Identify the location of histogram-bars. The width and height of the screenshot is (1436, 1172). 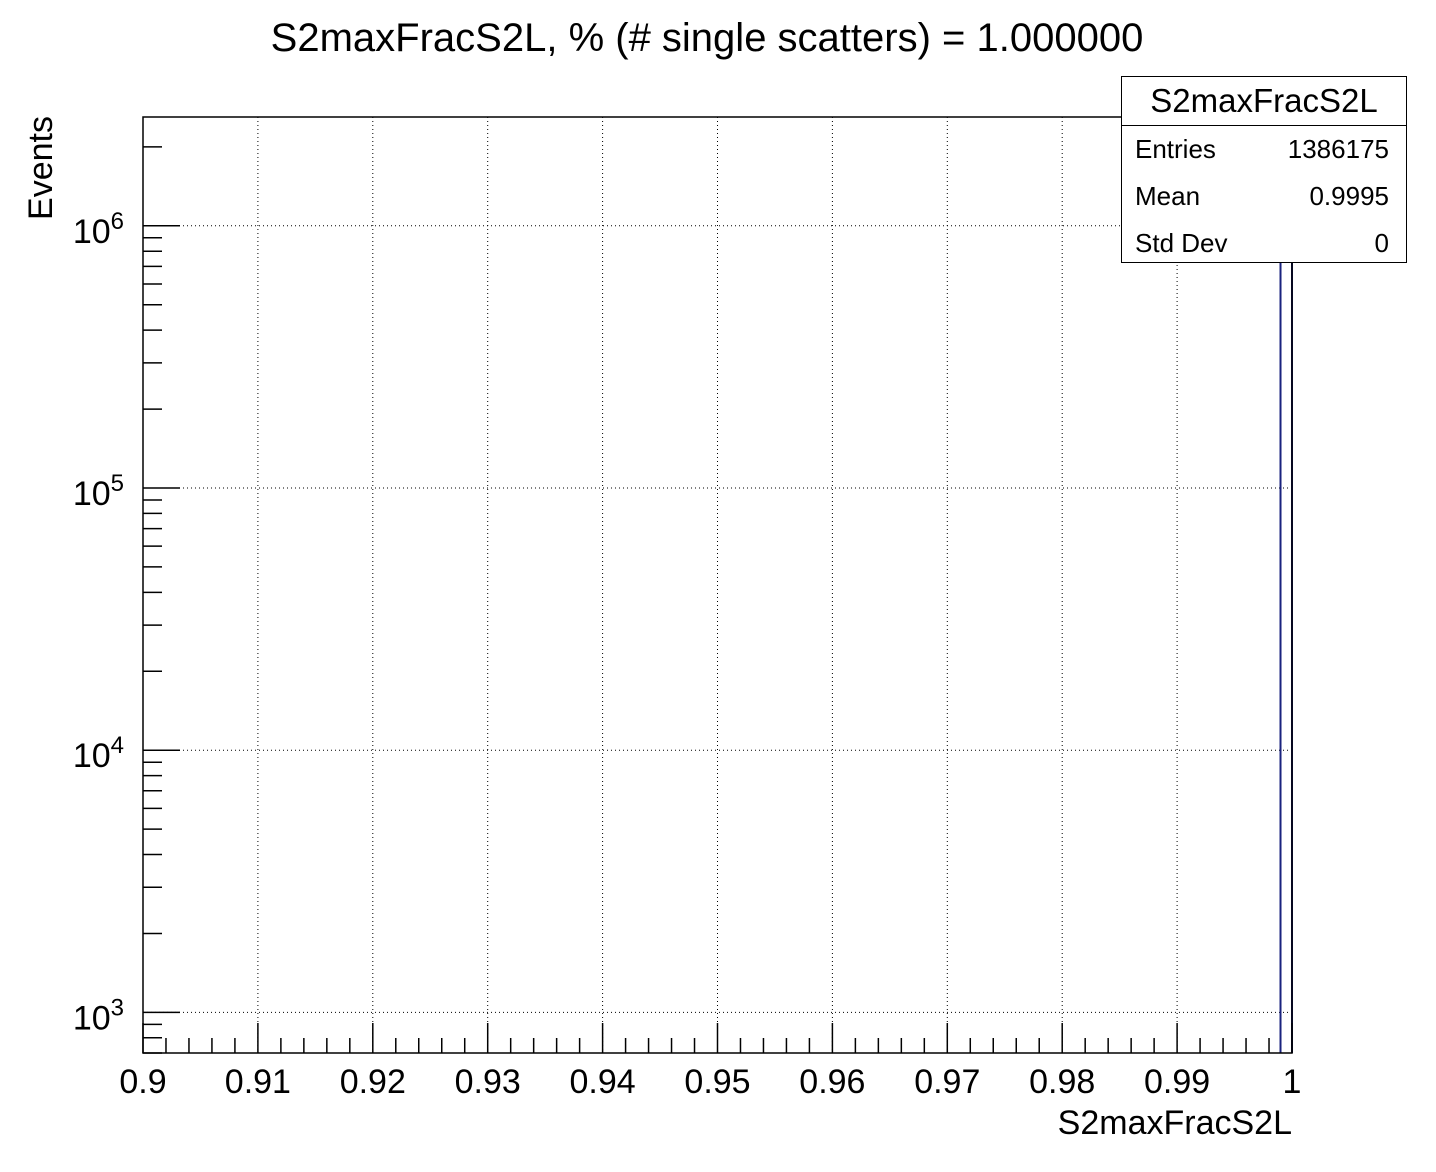
(1286, 620).